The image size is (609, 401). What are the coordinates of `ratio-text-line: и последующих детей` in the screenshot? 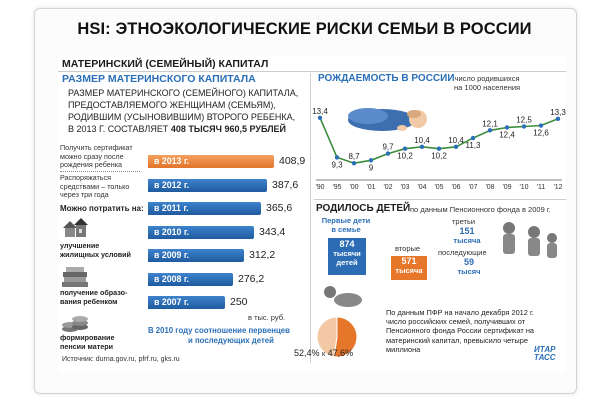 It's located at (231, 340).